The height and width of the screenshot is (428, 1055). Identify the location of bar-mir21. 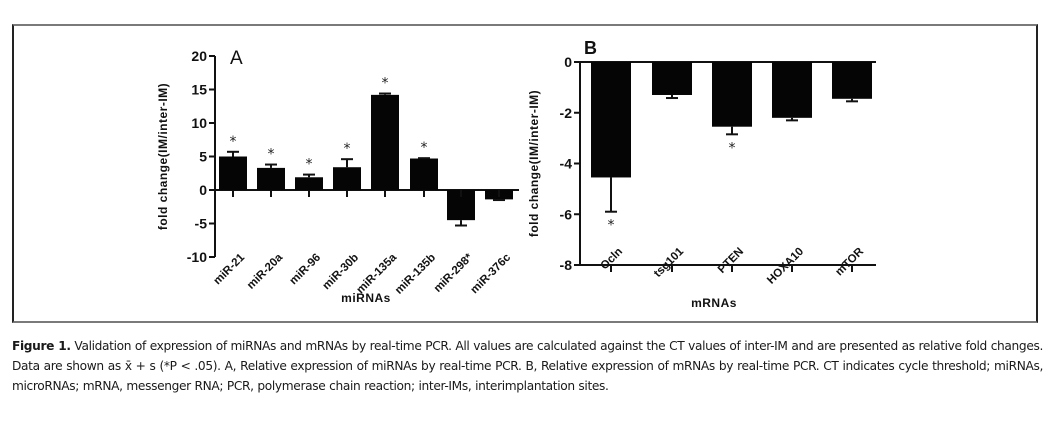
(233, 173).